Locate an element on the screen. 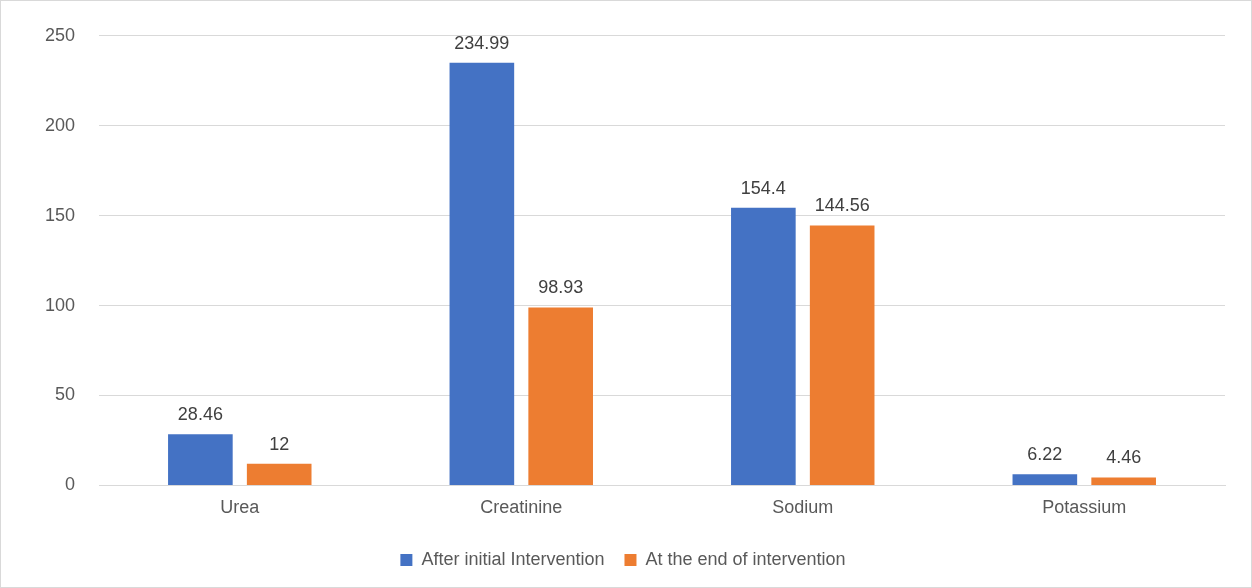  x-tick-label: Creatinine is located at coordinates (521, 507).